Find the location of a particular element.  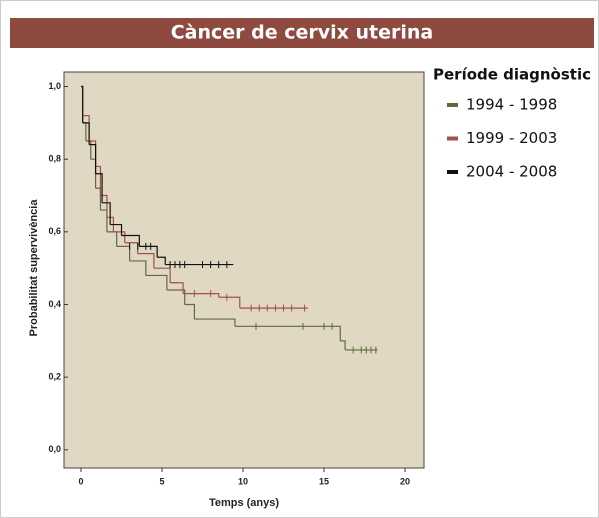

legend-label: 1999 - 2003 is located at coordinates (511, 138).